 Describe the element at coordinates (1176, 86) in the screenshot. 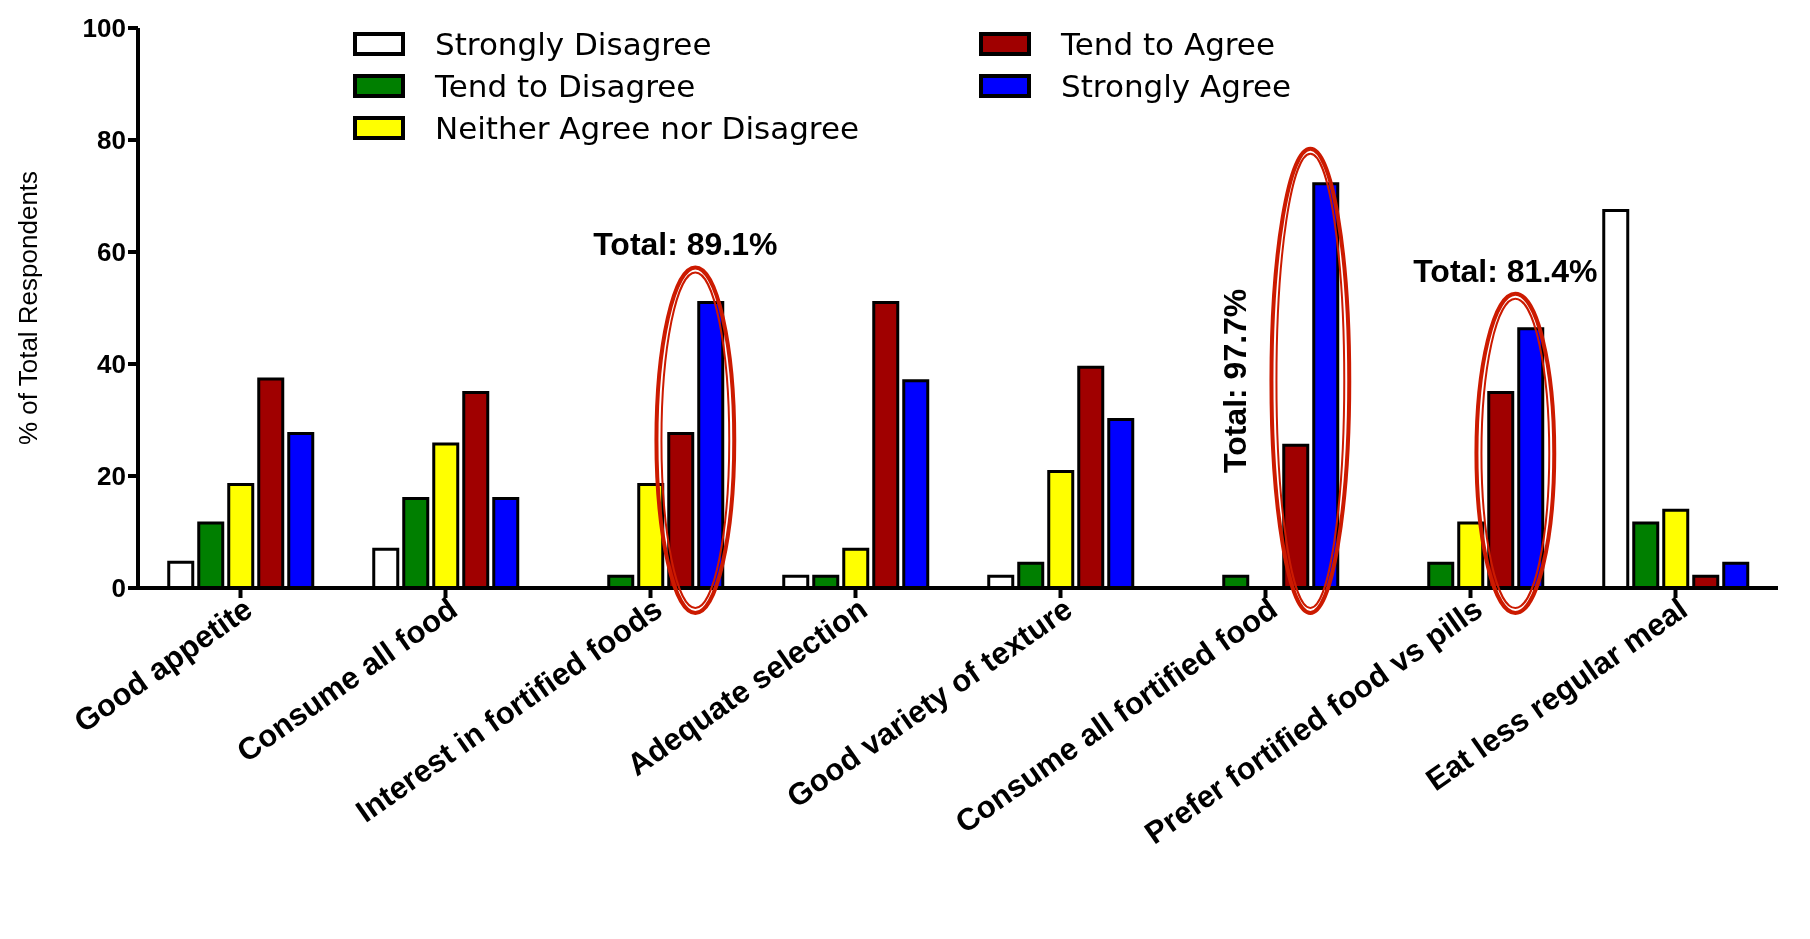

I see `legend-label: Strongly Agree` at that location.